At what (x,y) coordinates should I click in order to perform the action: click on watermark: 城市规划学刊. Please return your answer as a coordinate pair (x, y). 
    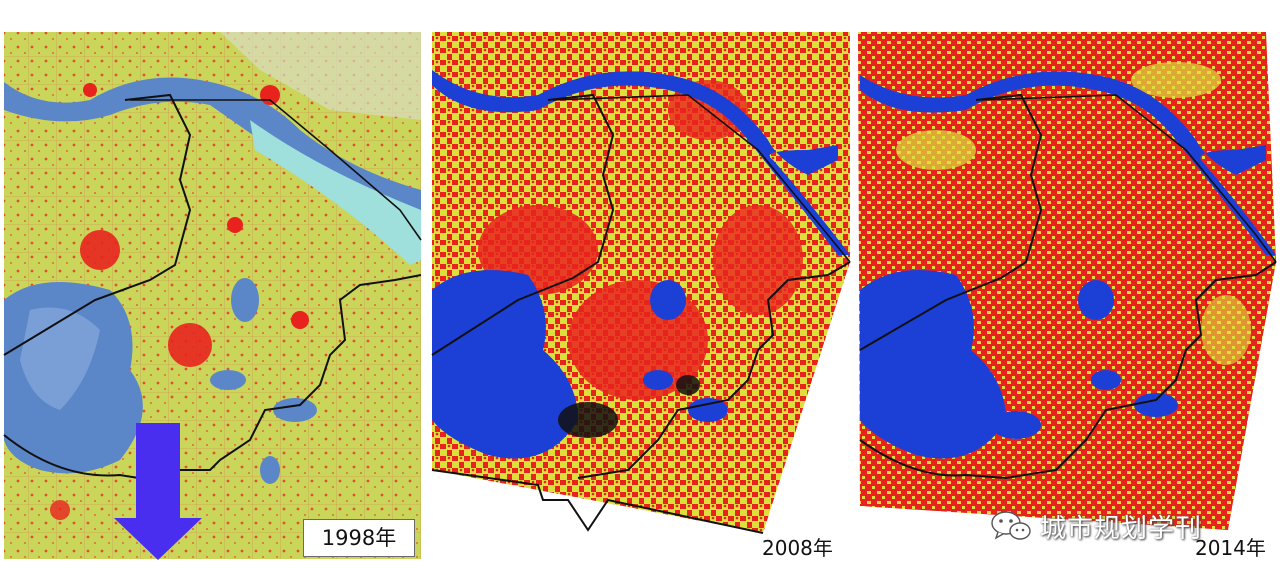
    Looking at the image, I should click on (1096, 526).